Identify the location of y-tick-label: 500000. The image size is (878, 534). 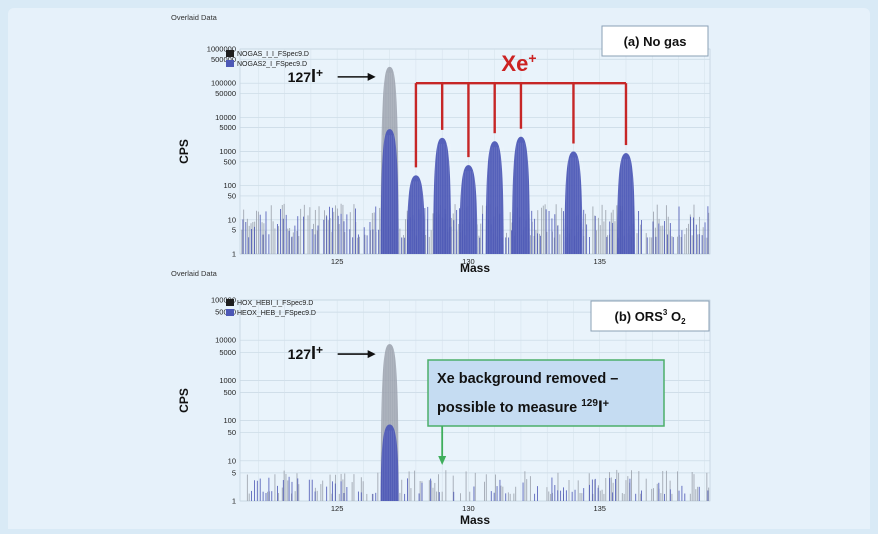
(223, 59).